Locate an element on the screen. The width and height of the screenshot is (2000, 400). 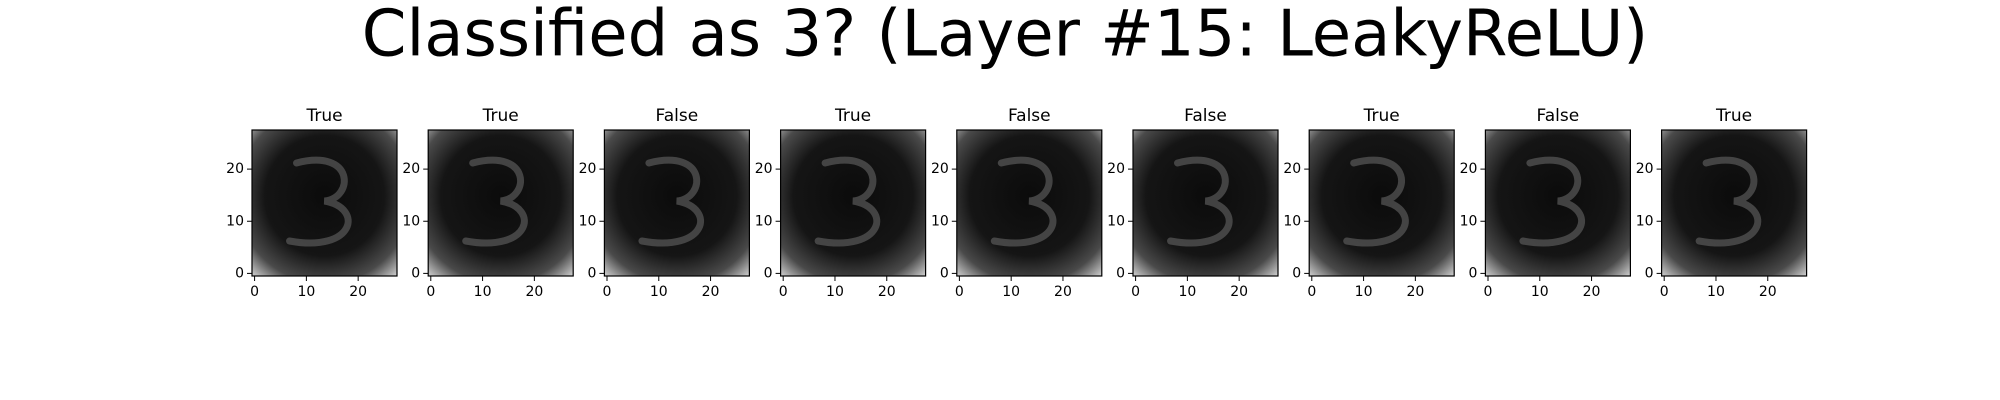
figure-title: Classified as 3? (Layer #15: LeakyReLU) is located at coordinates (1005, 36).